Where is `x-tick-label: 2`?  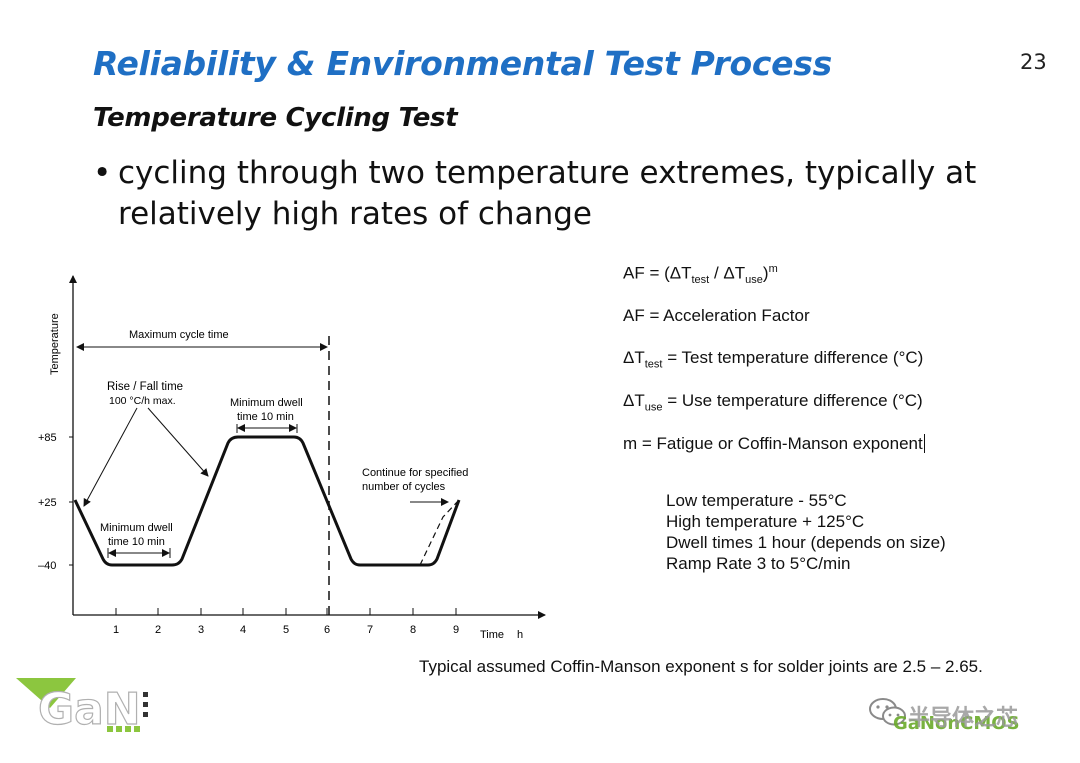 x-tick-label: 2 is located at coordinates (158, 630).